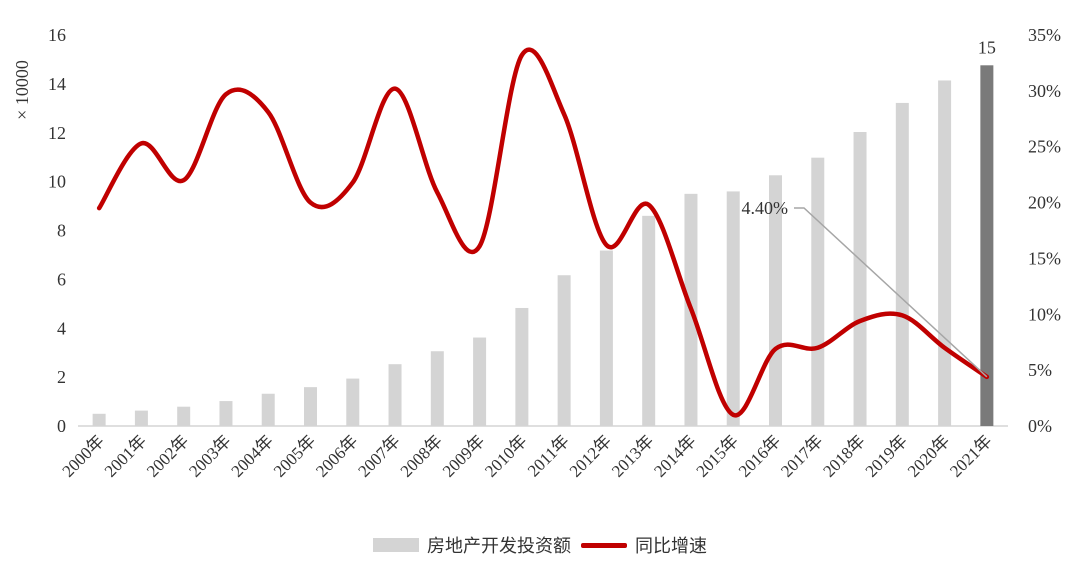 This screenshot has width=1080, height=565. I want to click on x-tick-label: 2020年, so click(928, 455).